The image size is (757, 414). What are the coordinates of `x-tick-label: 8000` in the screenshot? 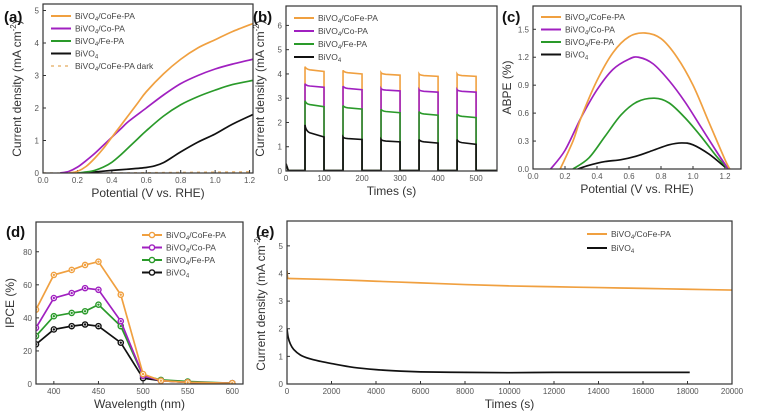 It's located at (465, 391).